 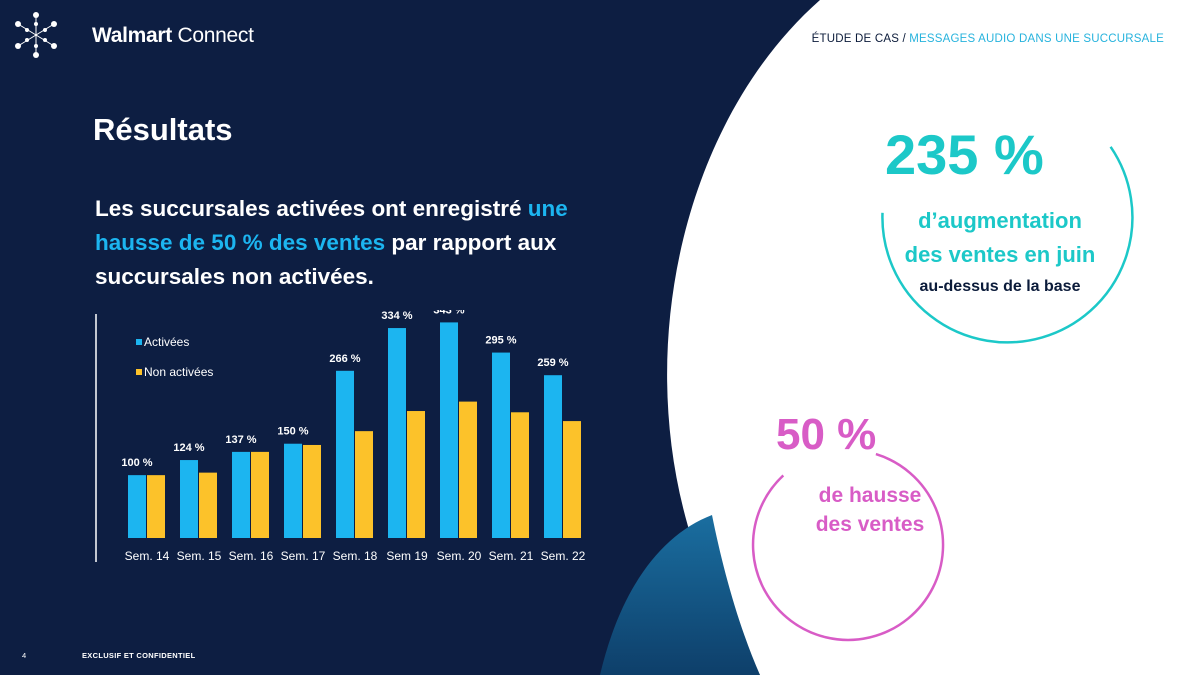 What do you see at coordinates (251, 556) in the screenshot?
I see `x-tick-label-2: Sem. 16` at bounding box center [251, 556].